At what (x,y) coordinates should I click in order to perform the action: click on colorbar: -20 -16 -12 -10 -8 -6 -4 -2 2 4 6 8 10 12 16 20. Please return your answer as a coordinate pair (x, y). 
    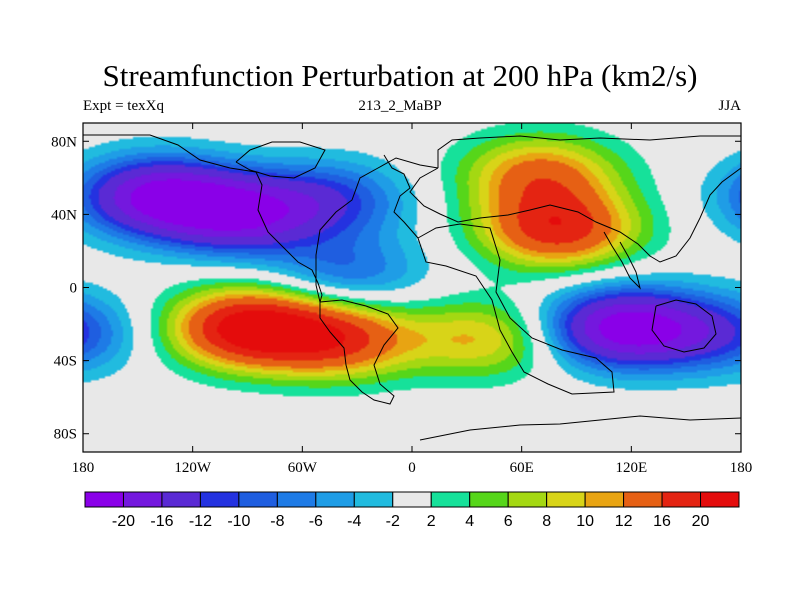
    Looking at the image, I should click on (412, 510).